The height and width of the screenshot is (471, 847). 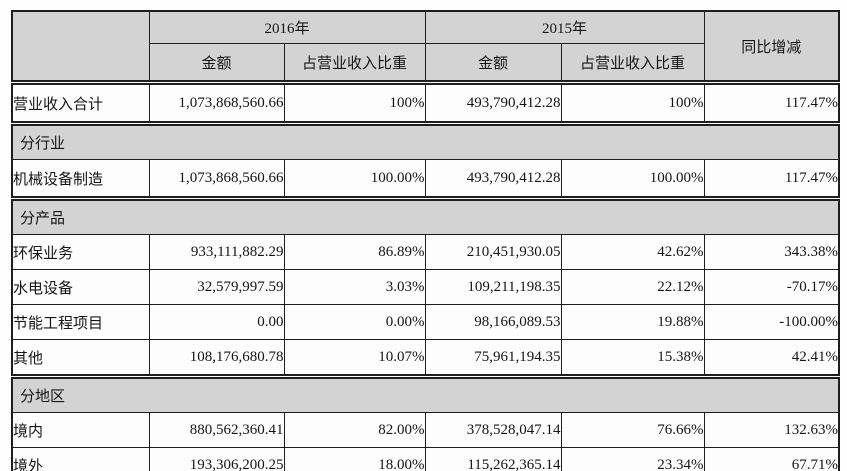 I want to click on row-label: 营业收入合计, so click(x=80, y=102).